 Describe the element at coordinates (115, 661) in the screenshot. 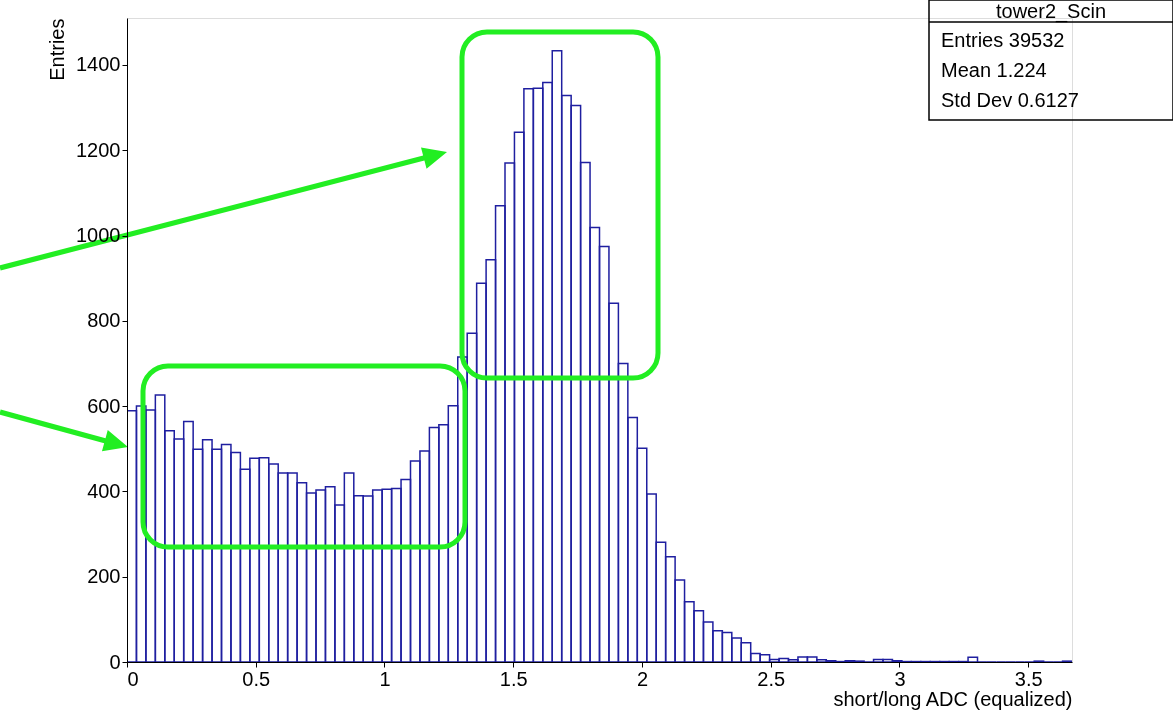

I see `y-tick-label: 0` at that location.